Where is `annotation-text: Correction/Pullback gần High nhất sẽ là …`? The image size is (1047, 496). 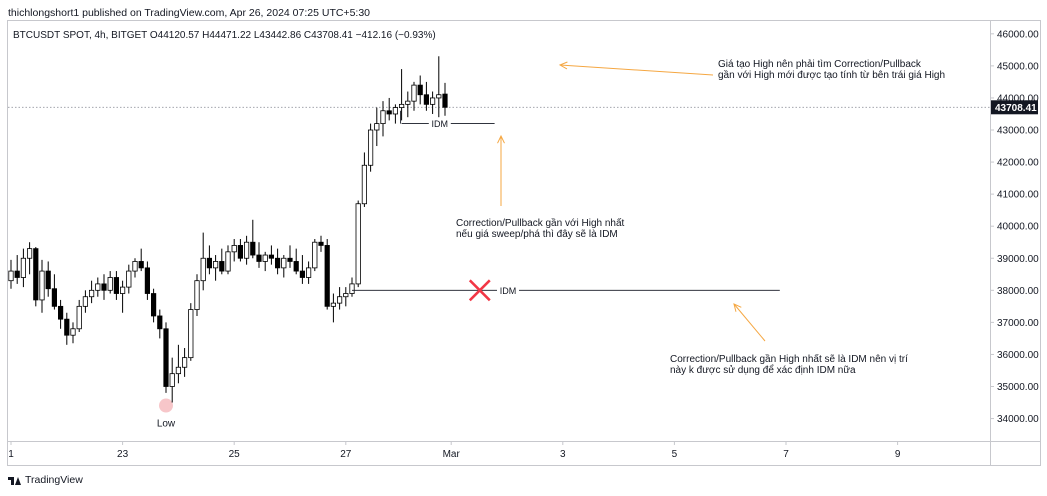
annotation-text: Correction/Pullback gần High nhất sẽ là … is located at coordinates (789, 359).